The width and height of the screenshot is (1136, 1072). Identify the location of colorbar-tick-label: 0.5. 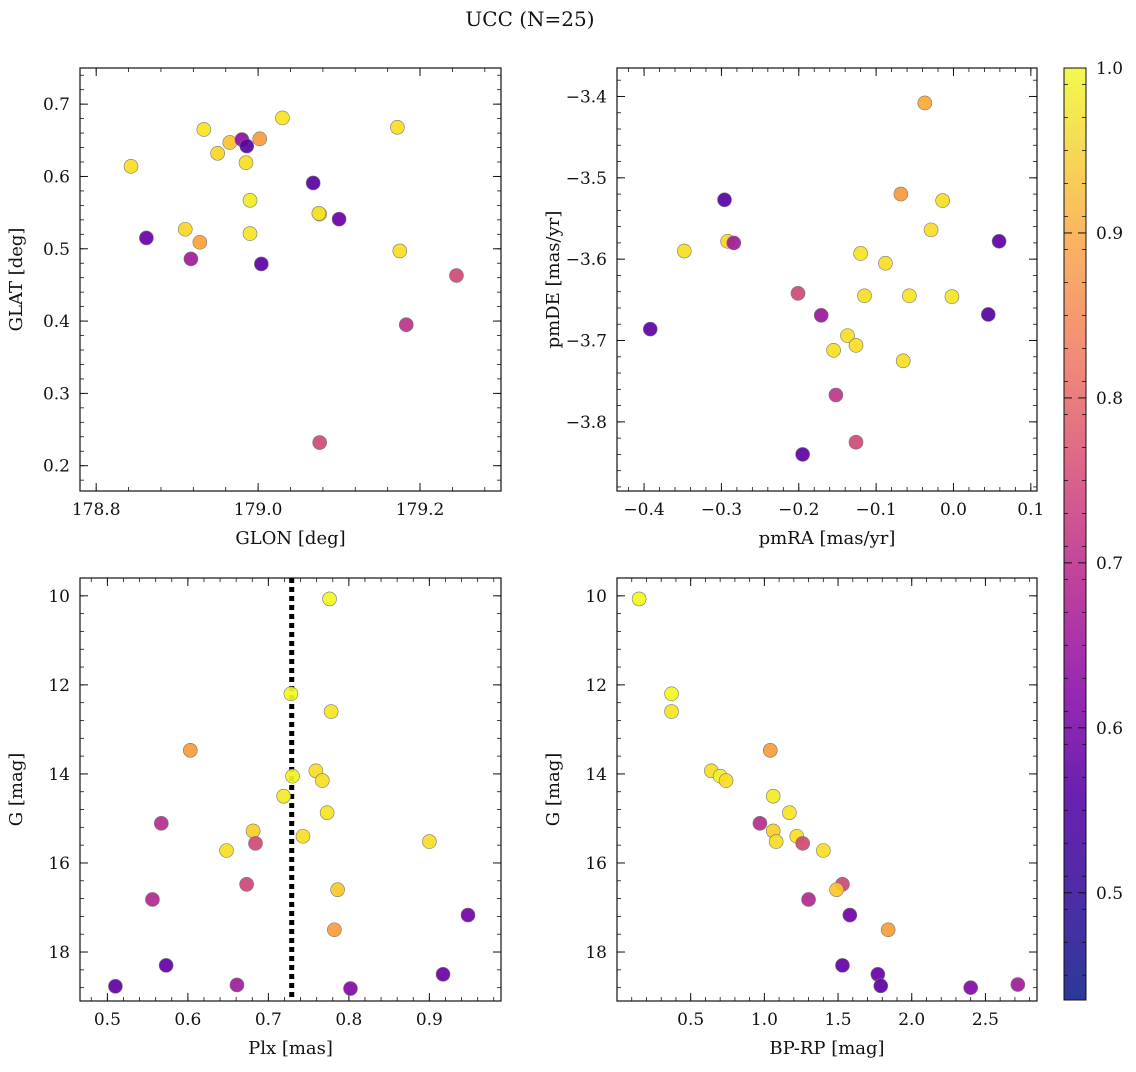
(1109, 894).